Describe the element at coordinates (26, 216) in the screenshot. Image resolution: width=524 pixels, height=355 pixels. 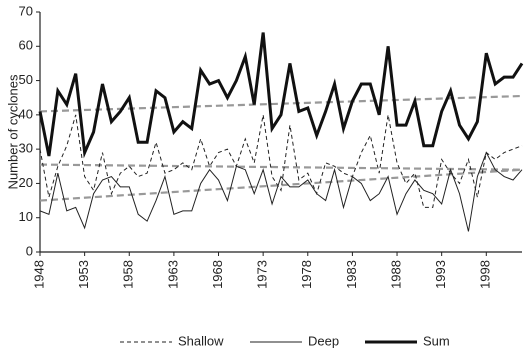
I see `y-tick-label: 10` at that location.